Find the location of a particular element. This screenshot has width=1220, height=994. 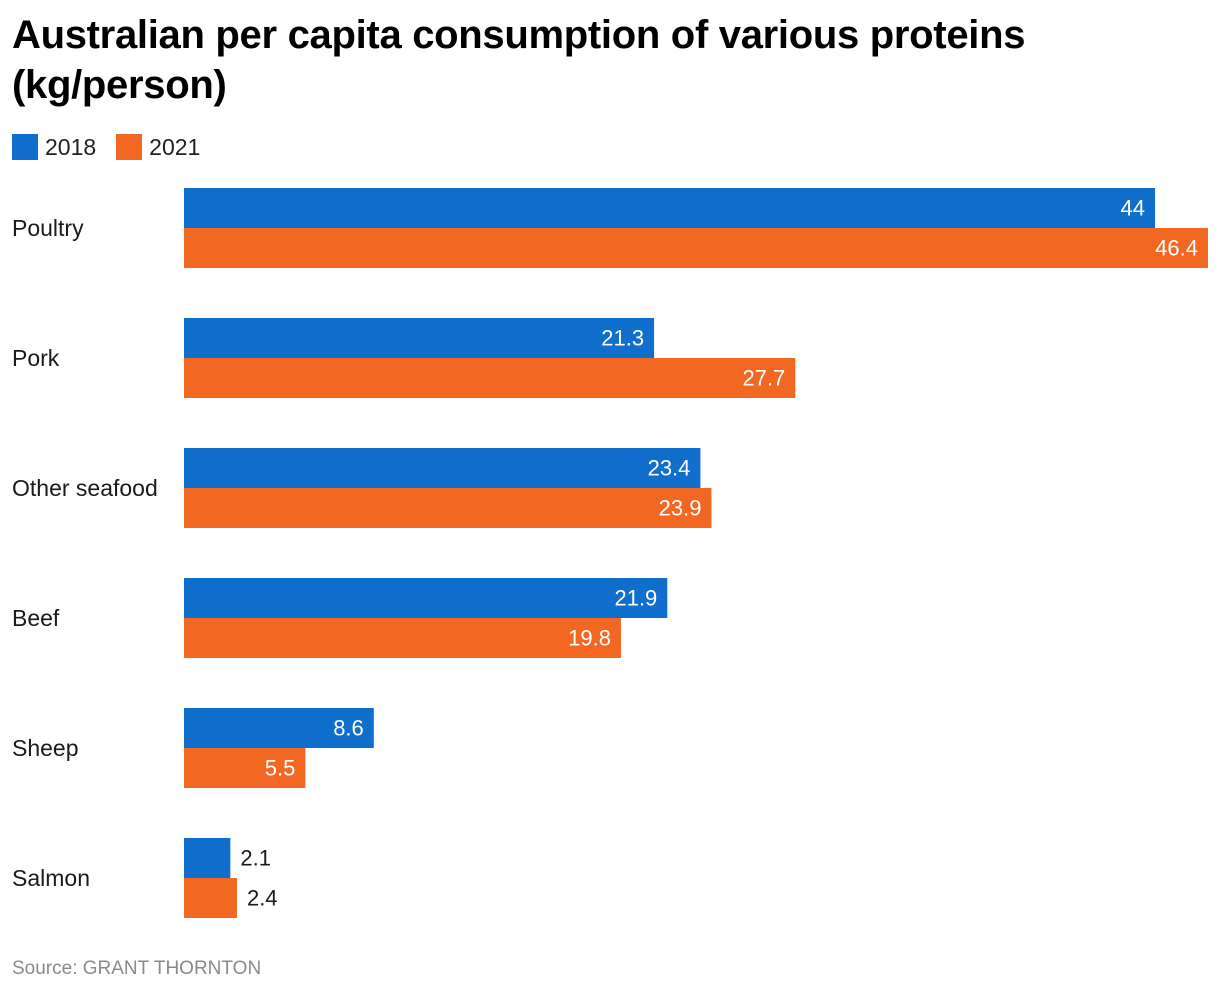

value-label-poultry-2018: 44 is located at coordinates (1133, 208).